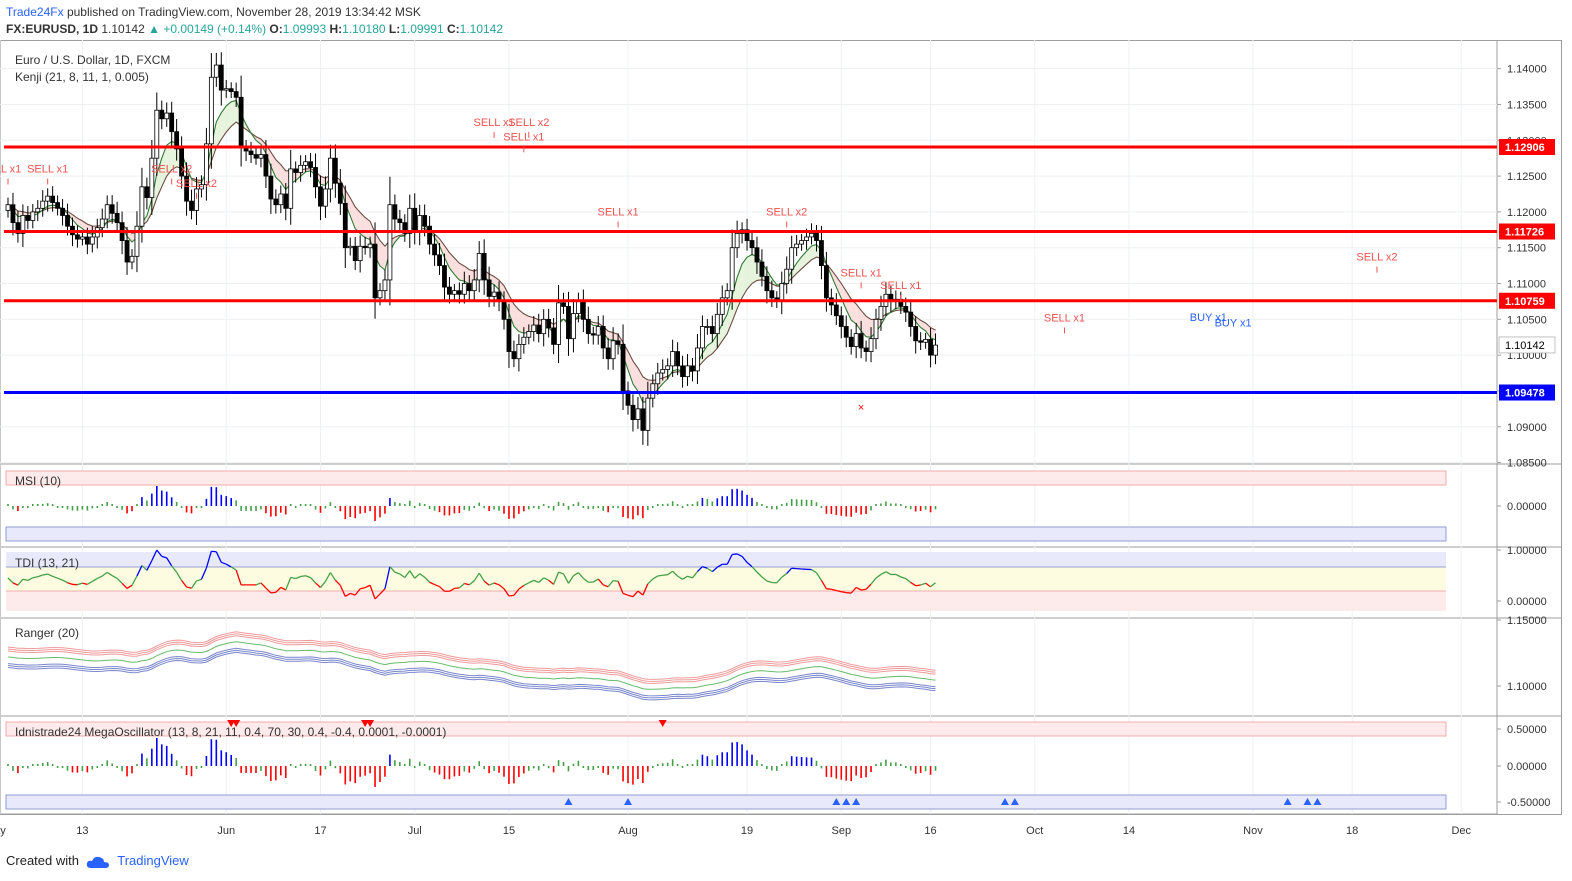 This screenshot has height=881, width=1572. I want to click on tradingview-link: TradingView, so click(153, 860).